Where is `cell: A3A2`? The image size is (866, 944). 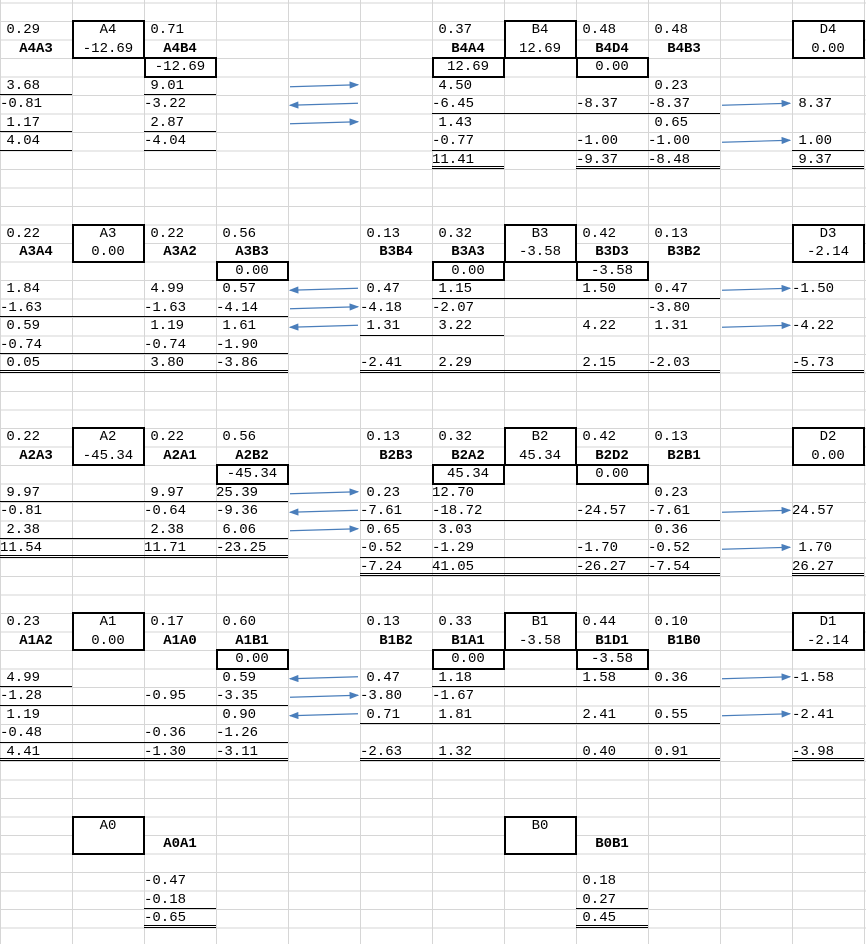
cell: A3A2 is located at coordinates (180, 252).